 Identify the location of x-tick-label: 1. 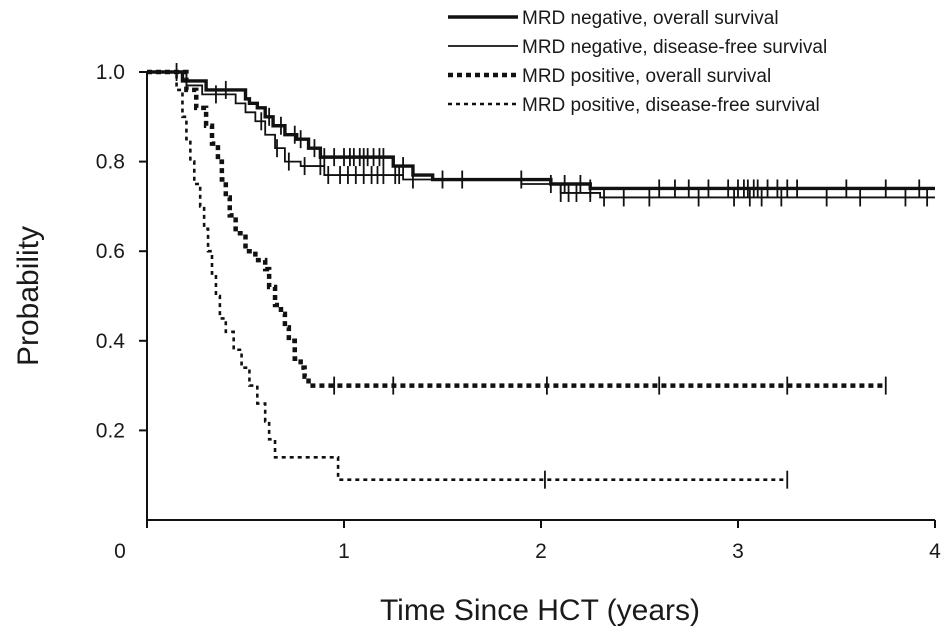
(344, 551).